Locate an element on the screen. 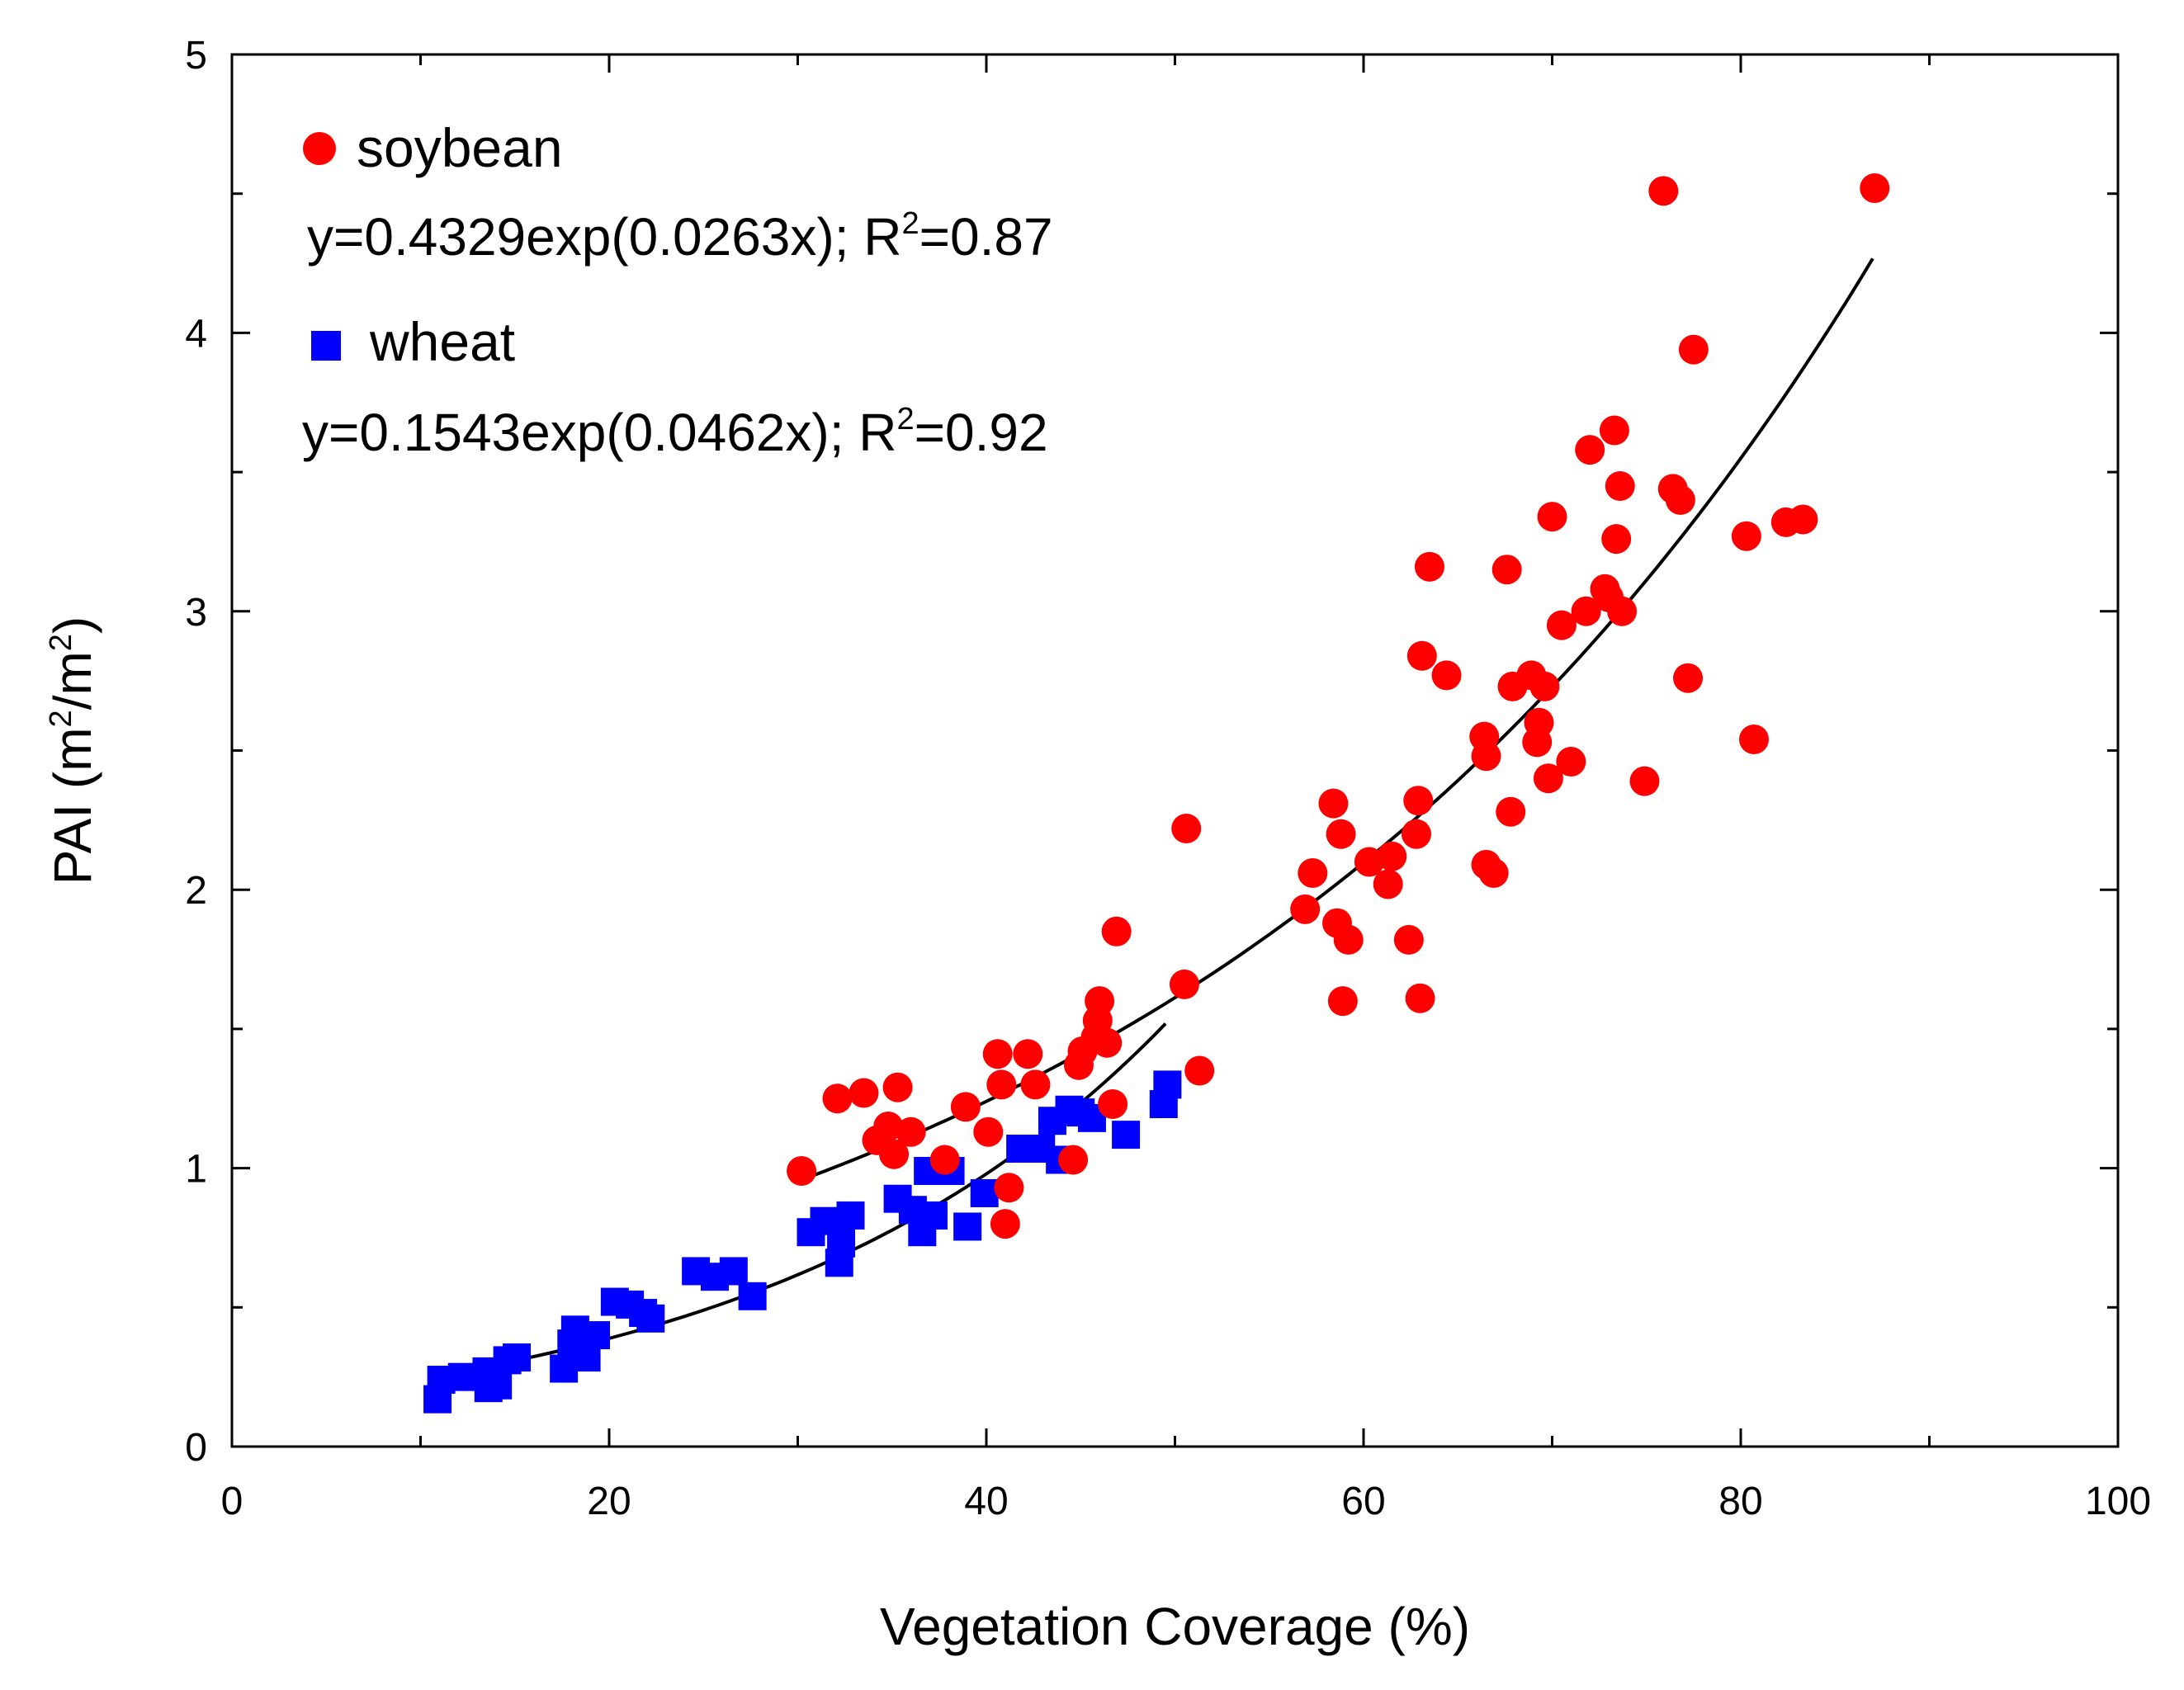  y-tick-label: 4 is located at coordinates (196, 334).